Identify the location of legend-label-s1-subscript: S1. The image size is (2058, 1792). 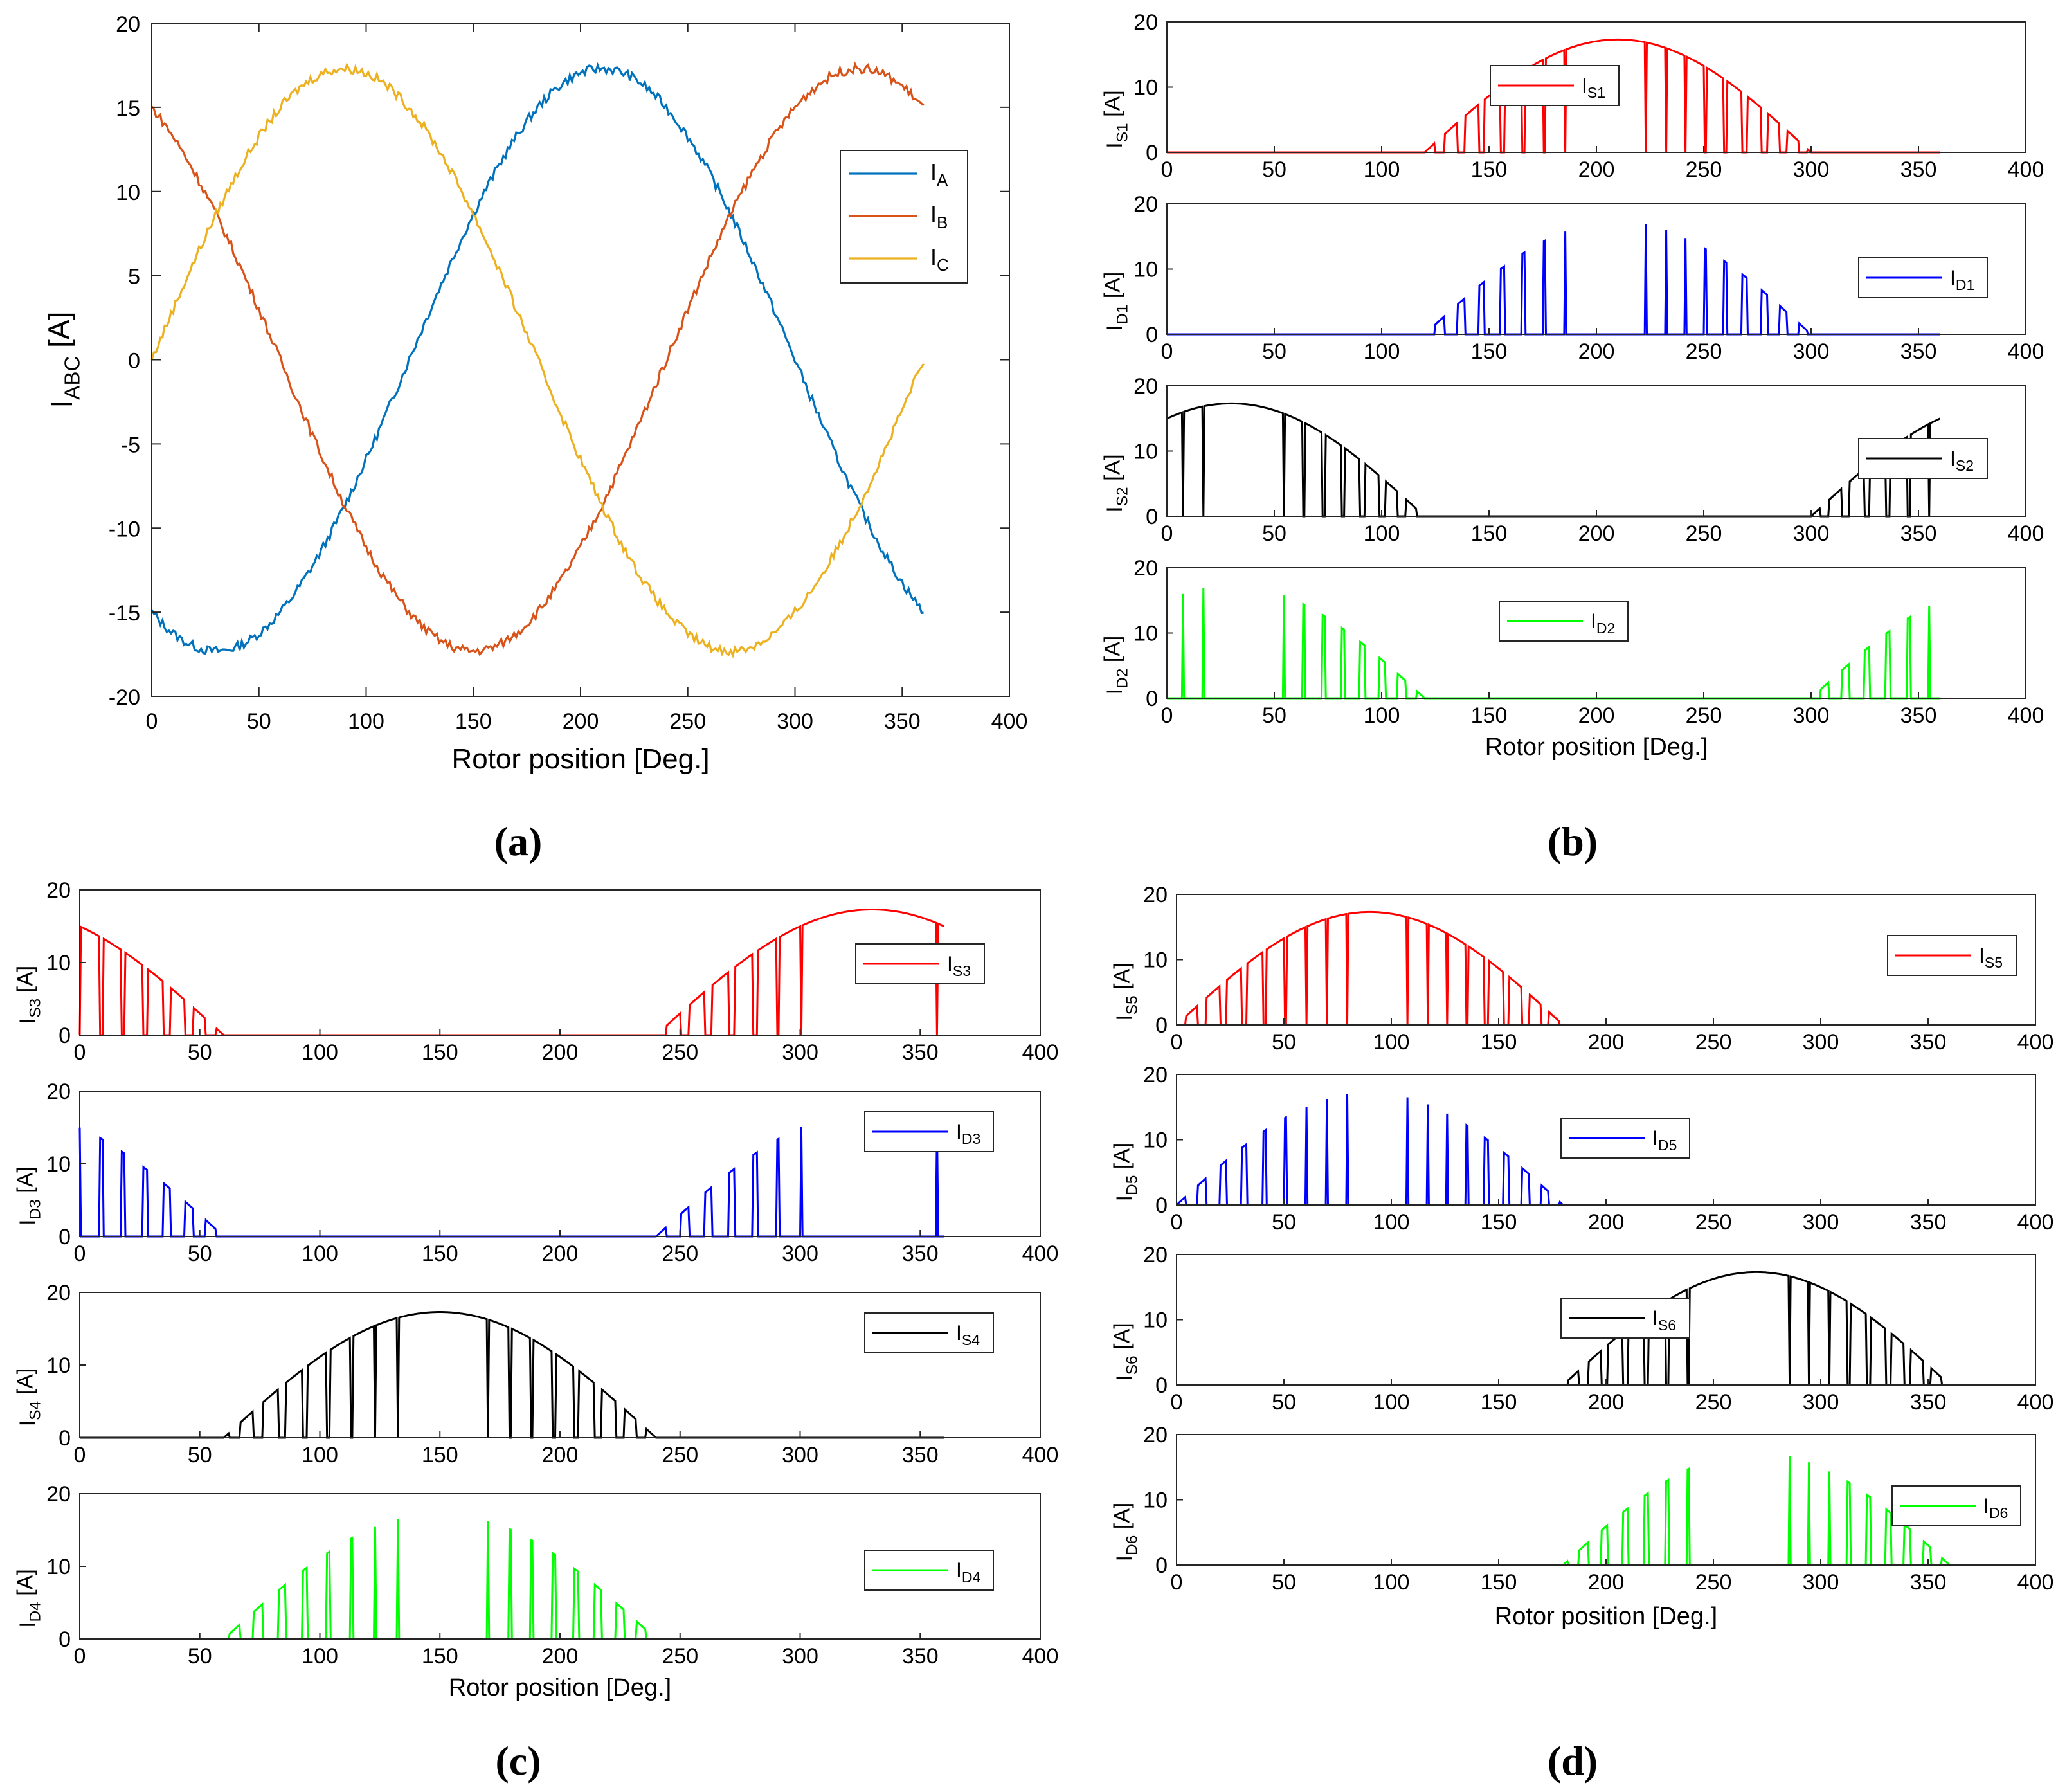
(1596, 93).